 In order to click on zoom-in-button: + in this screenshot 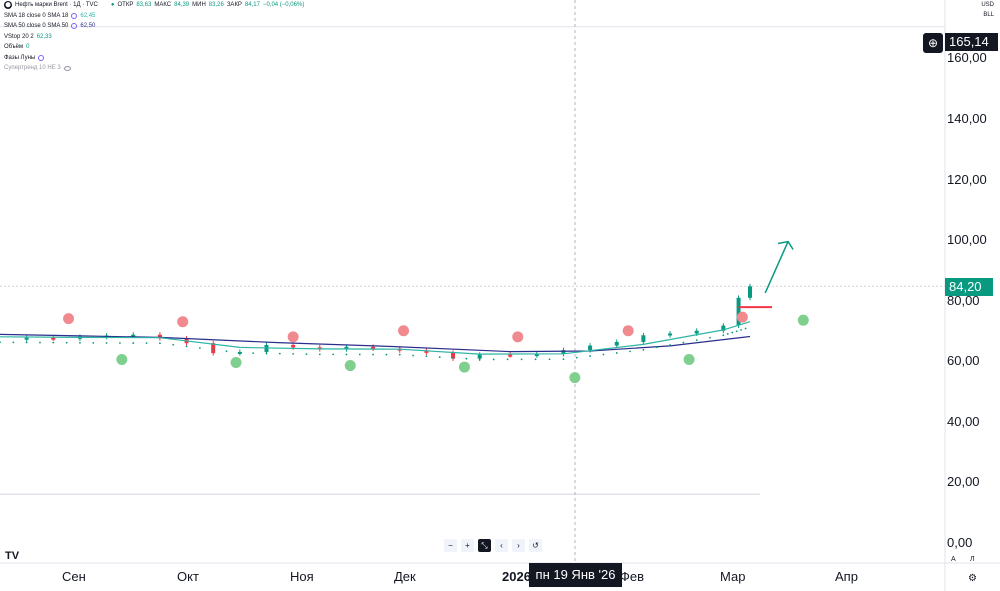, I will do `click(467, 545)`.